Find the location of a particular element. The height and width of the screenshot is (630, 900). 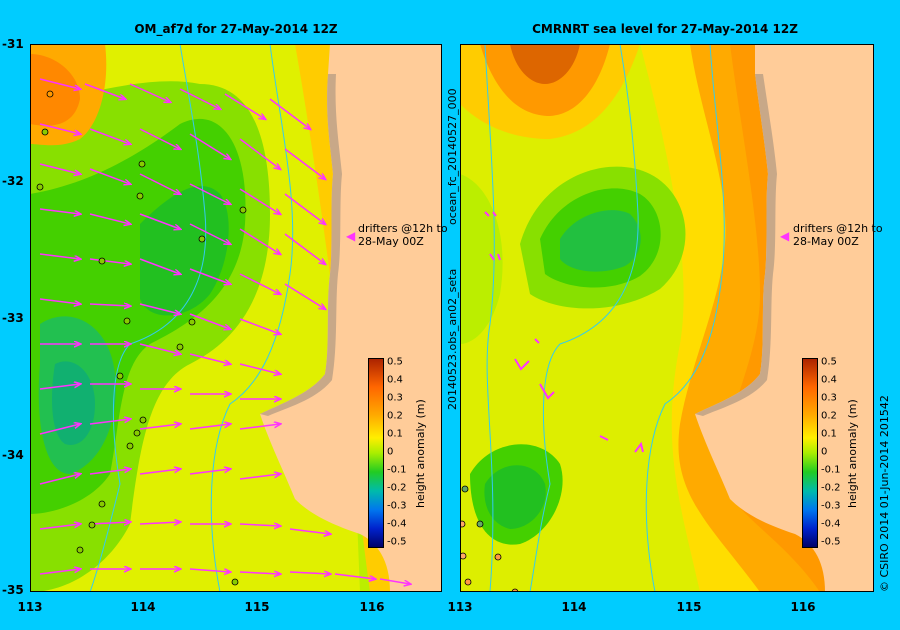

cbar-tick-right: -0.4 is located at coordinates (831, 524).